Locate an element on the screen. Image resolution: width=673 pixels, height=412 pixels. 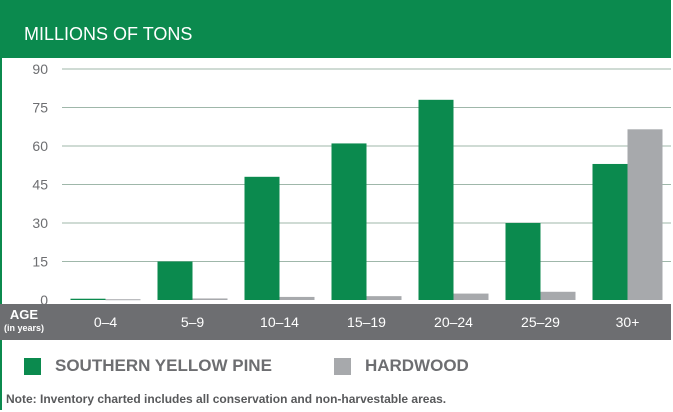
y-tick-labels: 0 15 30 45 60 75 90 is located at coordinates (40, 184).